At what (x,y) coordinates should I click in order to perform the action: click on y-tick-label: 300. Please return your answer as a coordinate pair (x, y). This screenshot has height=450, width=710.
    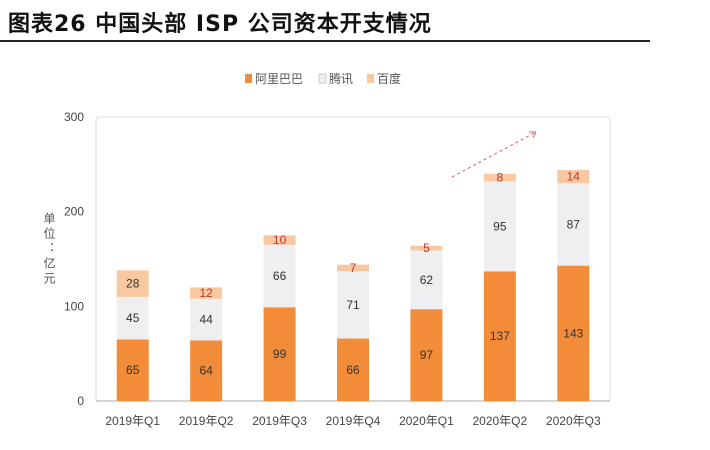
    Looking at the image, I should click on (74, 117).